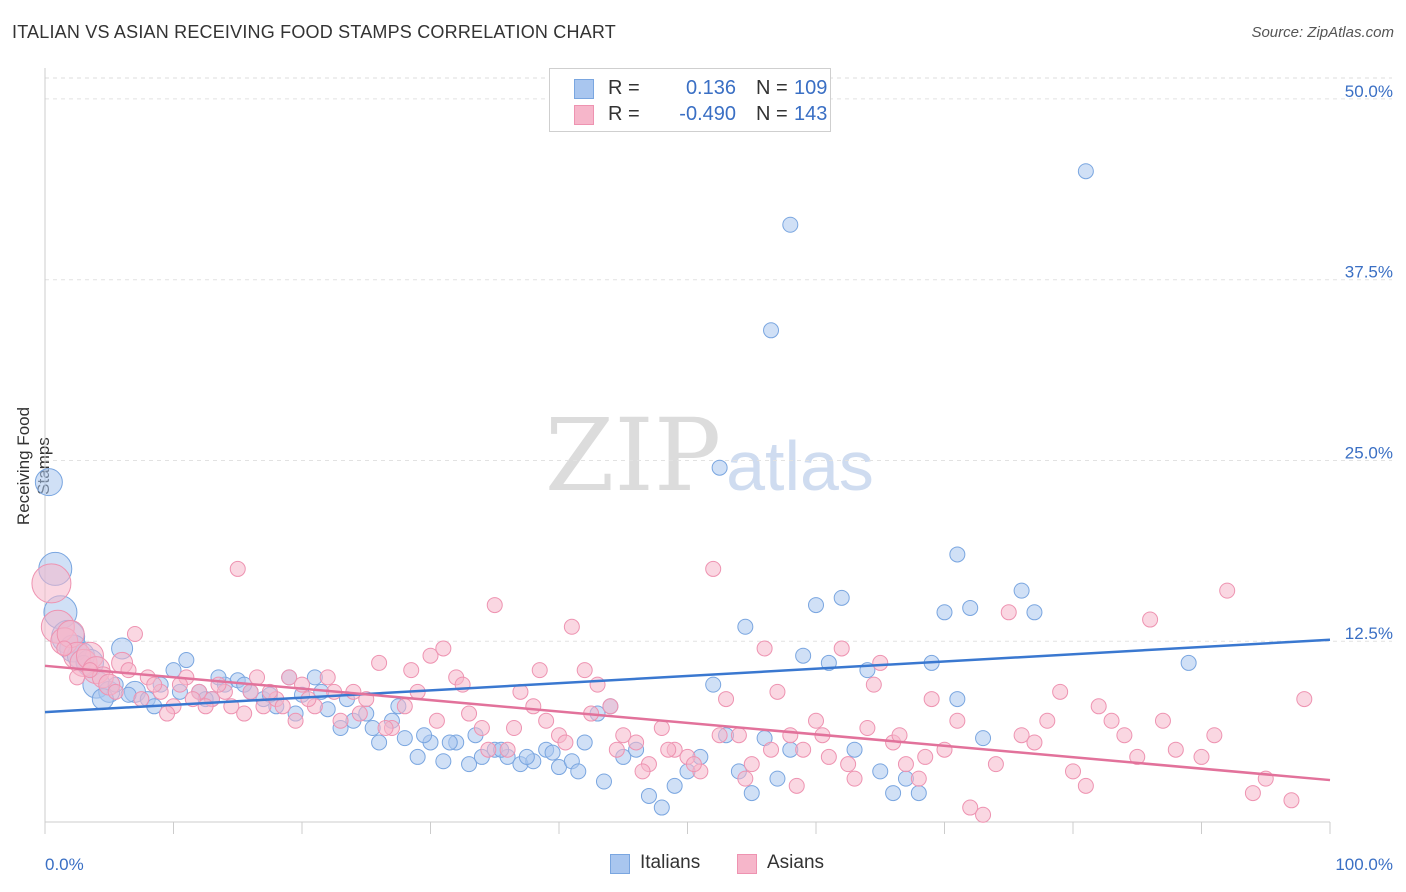 The width and height of the screenshot is (1406, 892). I want to click on italians-swatch, so click(584, 89).